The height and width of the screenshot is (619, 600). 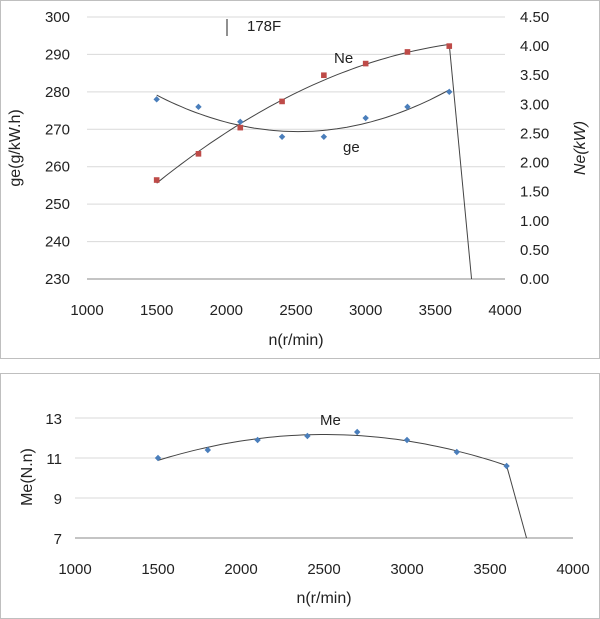 I want to click on chart-2-x-tick-label: 2000, so click(x=240, y=569).